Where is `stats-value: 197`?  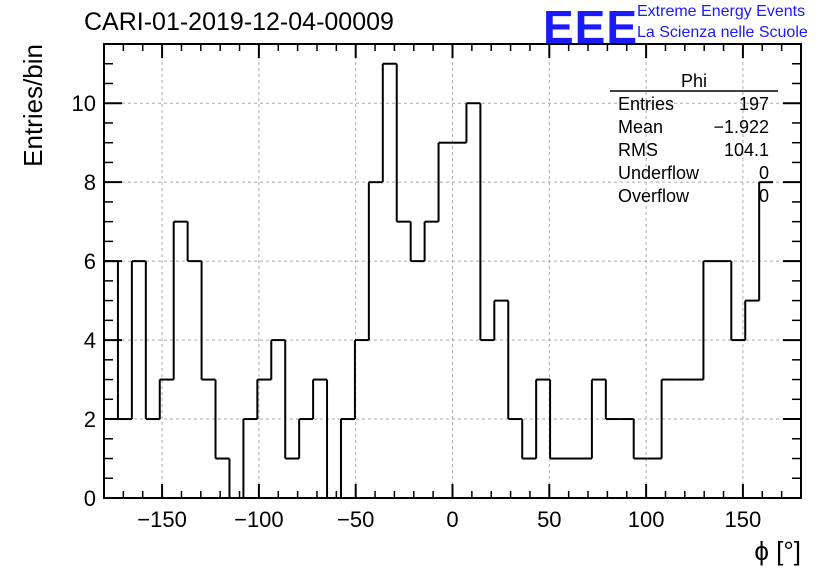 stats-value: 197 is located at coordinates (754, 104).